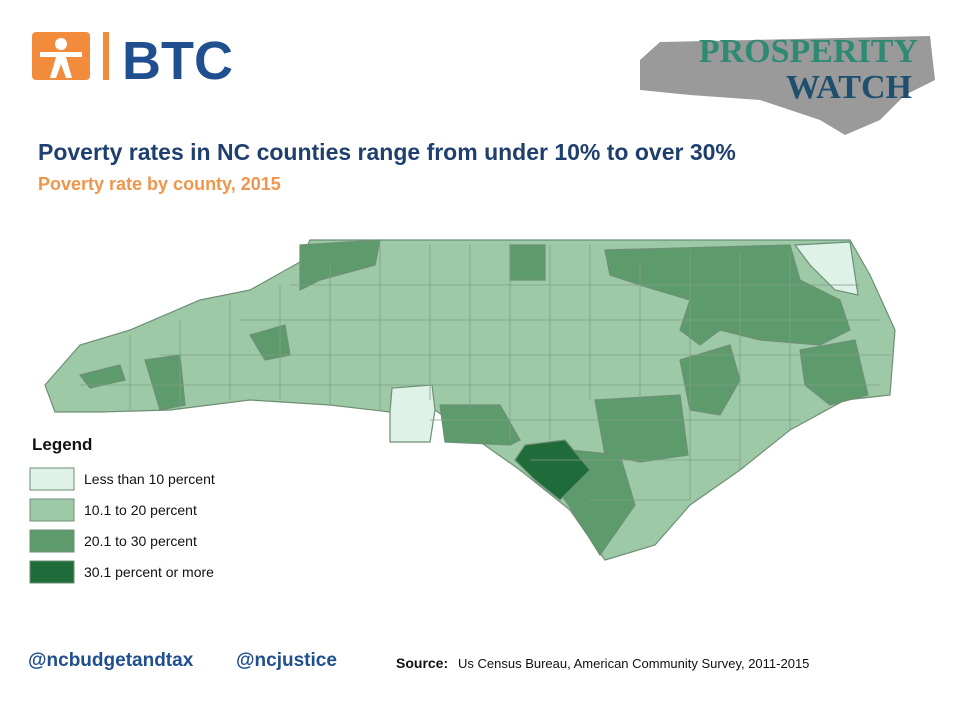 This screenshot has width=960, height=720. Describe the element at coordinates (149, 572) in the screenshot. I see `legend-label: 30.1 percent or more` at that location.